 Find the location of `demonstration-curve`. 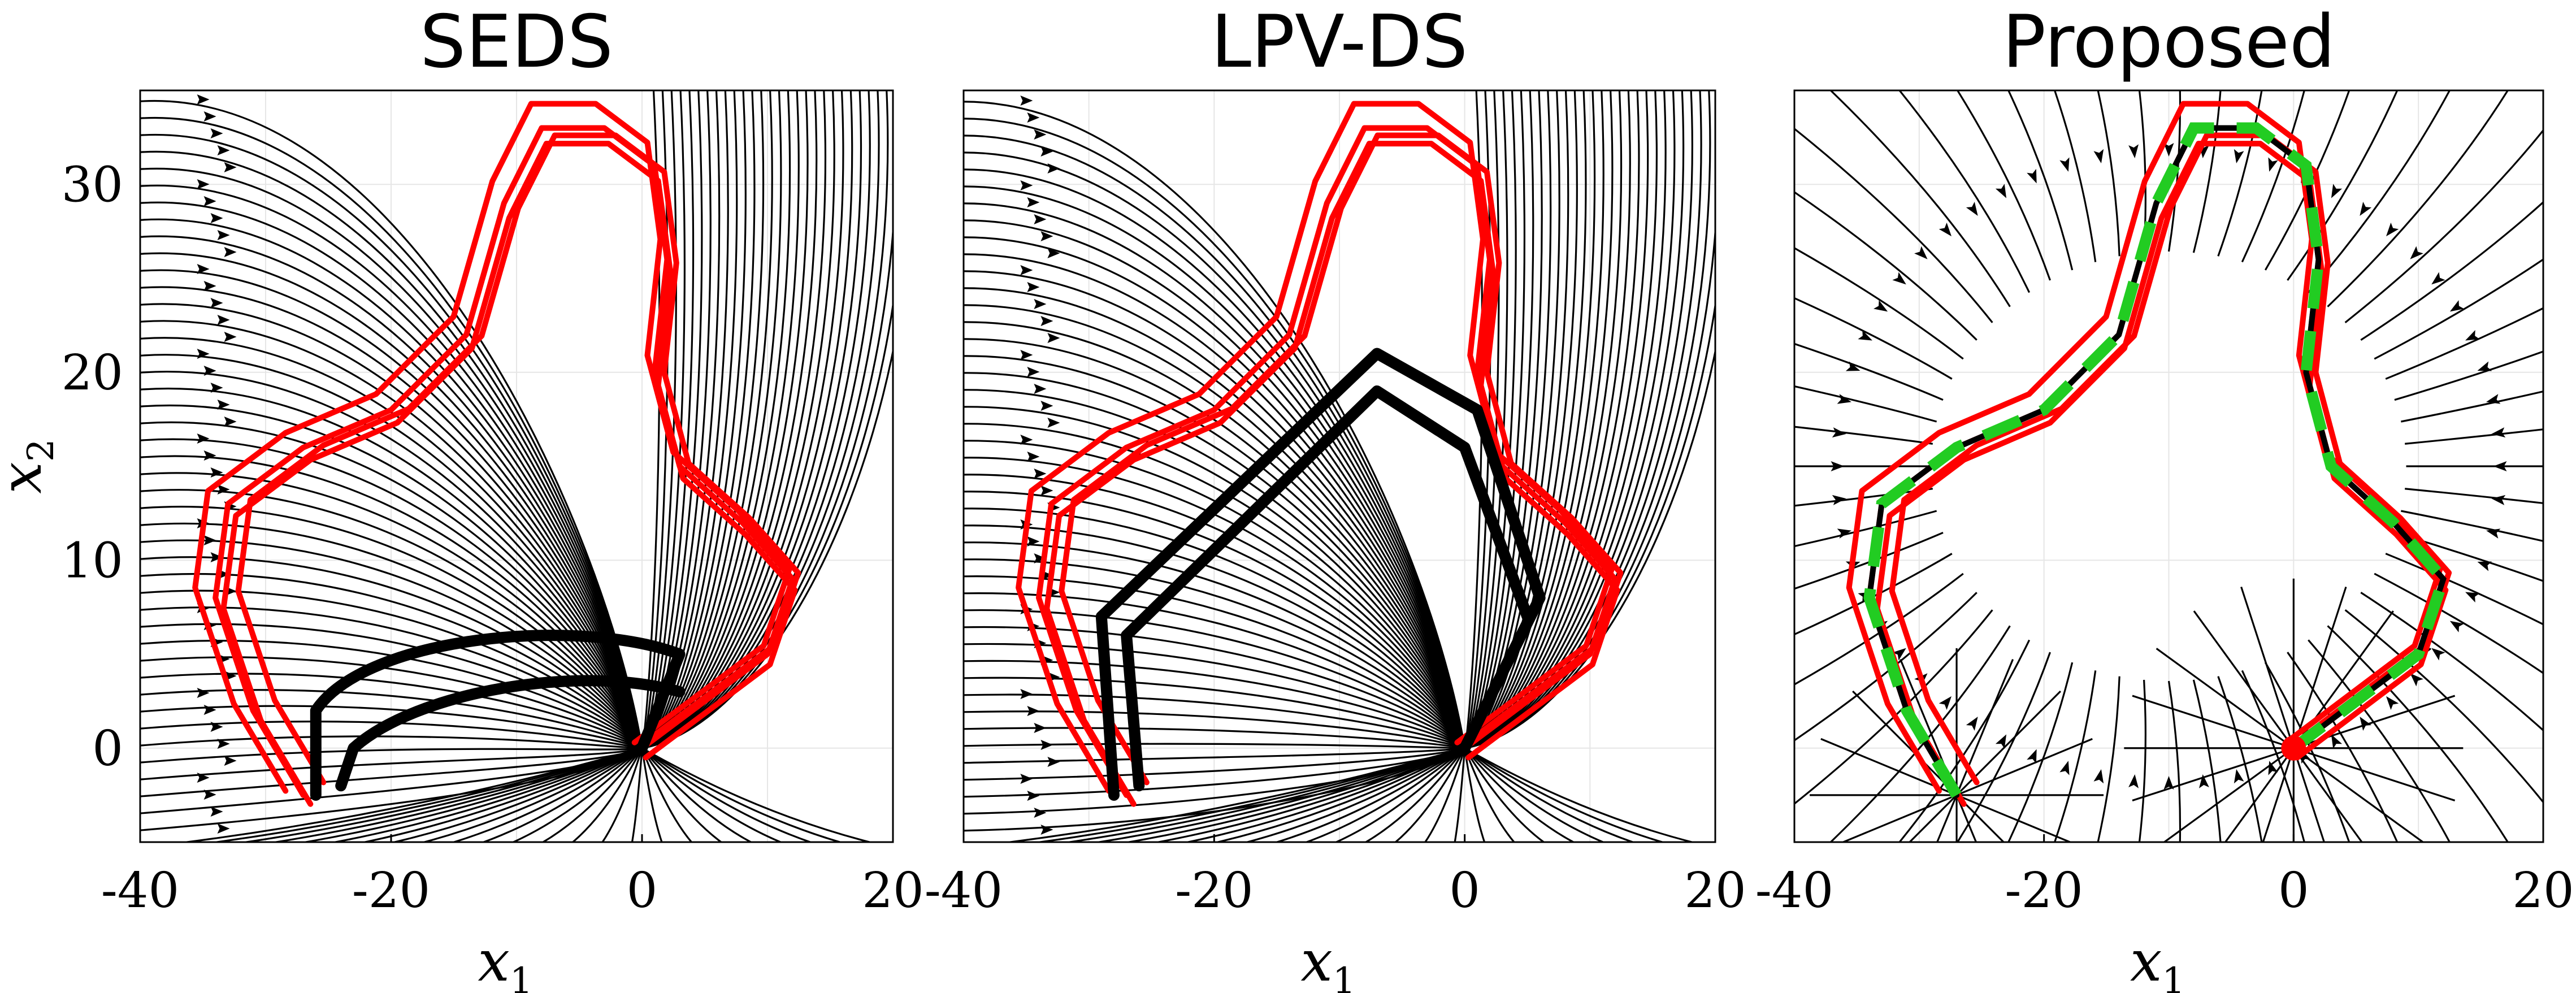

demonstration-curve is located at coordinates (1341, 459).